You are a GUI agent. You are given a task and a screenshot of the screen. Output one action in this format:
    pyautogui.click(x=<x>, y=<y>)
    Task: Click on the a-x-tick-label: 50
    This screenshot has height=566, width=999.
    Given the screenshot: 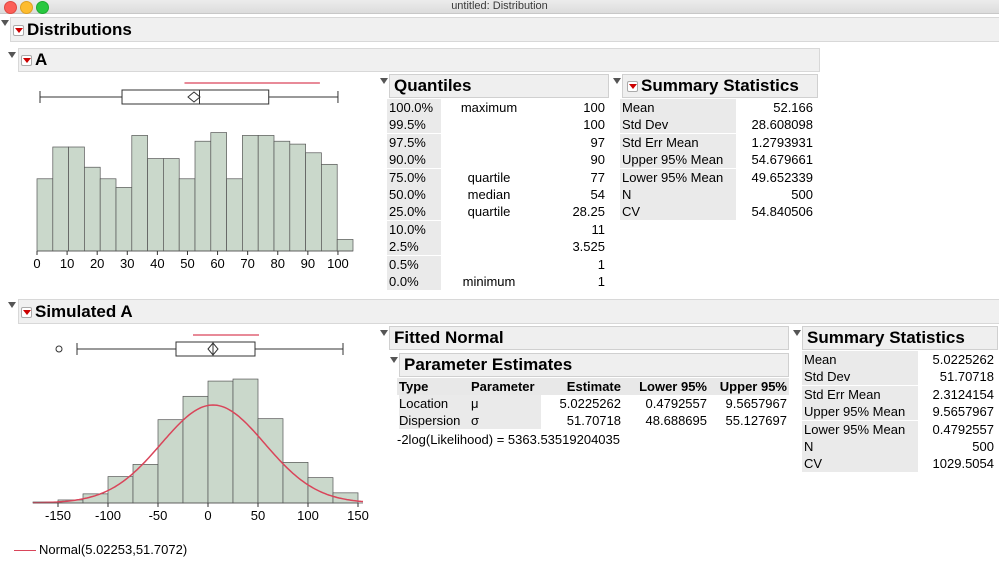 What is the action you would take?
    pyautogui.click(x=187, y=263)
    